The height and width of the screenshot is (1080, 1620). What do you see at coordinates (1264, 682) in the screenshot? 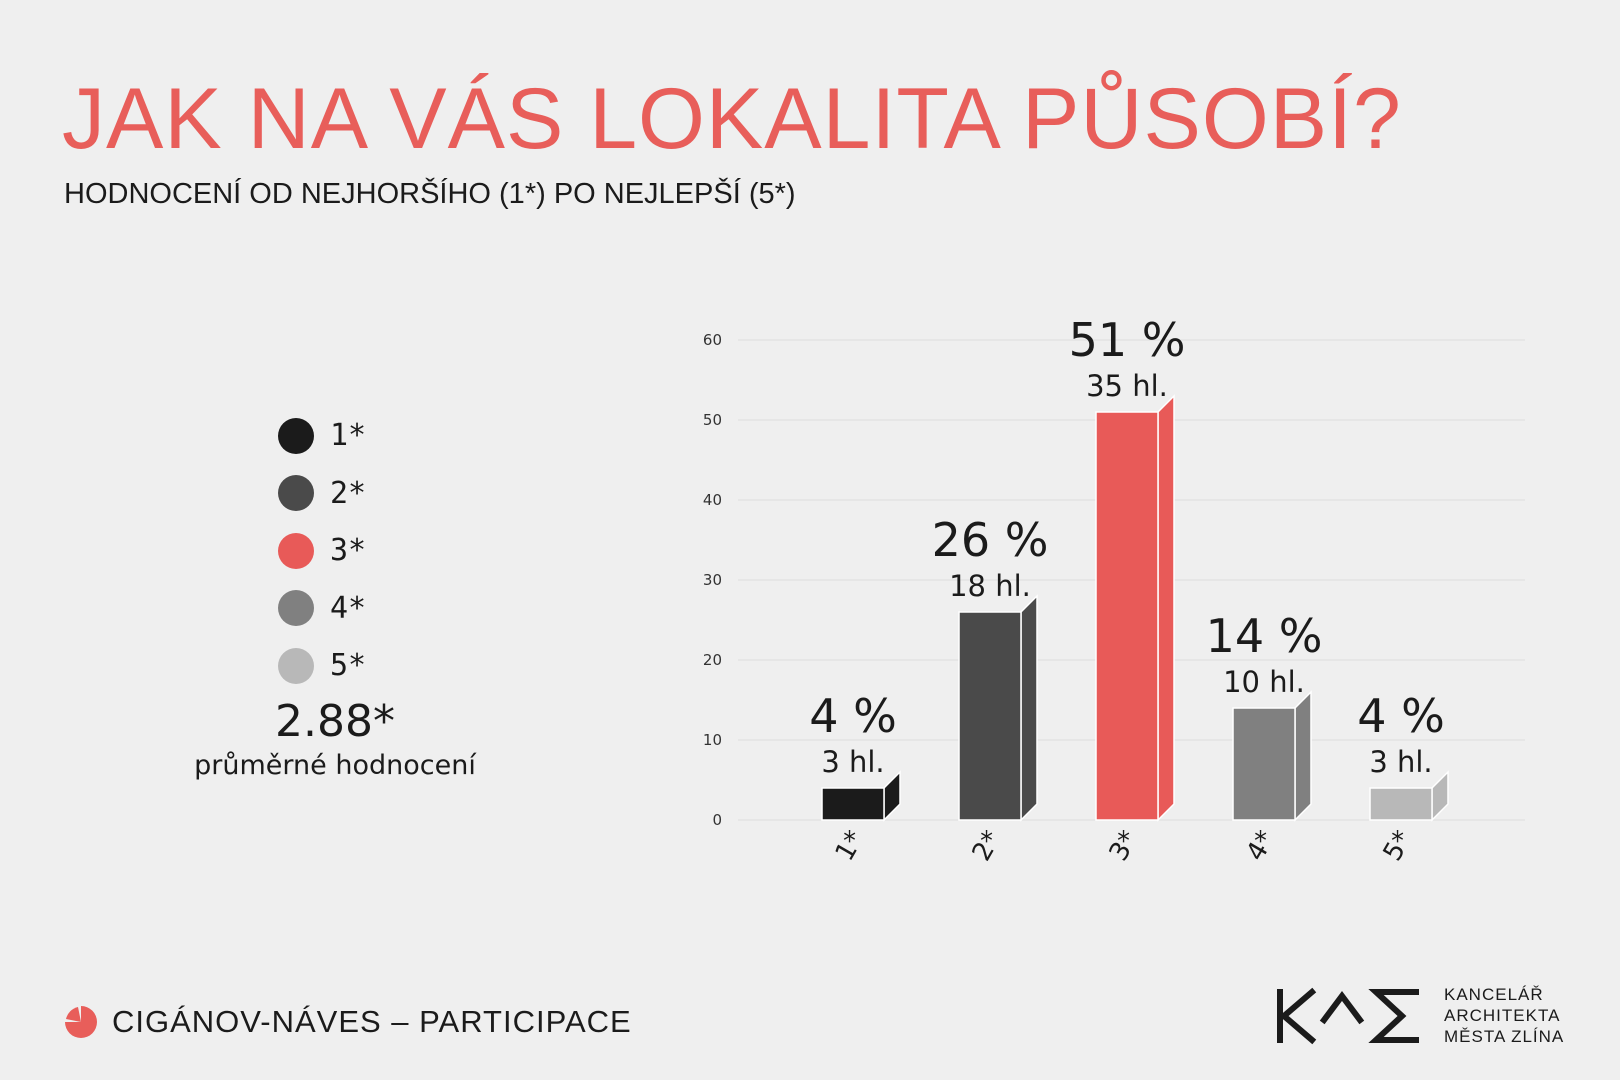
I see `vote-label: 10 hl.` at bounding box center [1264, 682].